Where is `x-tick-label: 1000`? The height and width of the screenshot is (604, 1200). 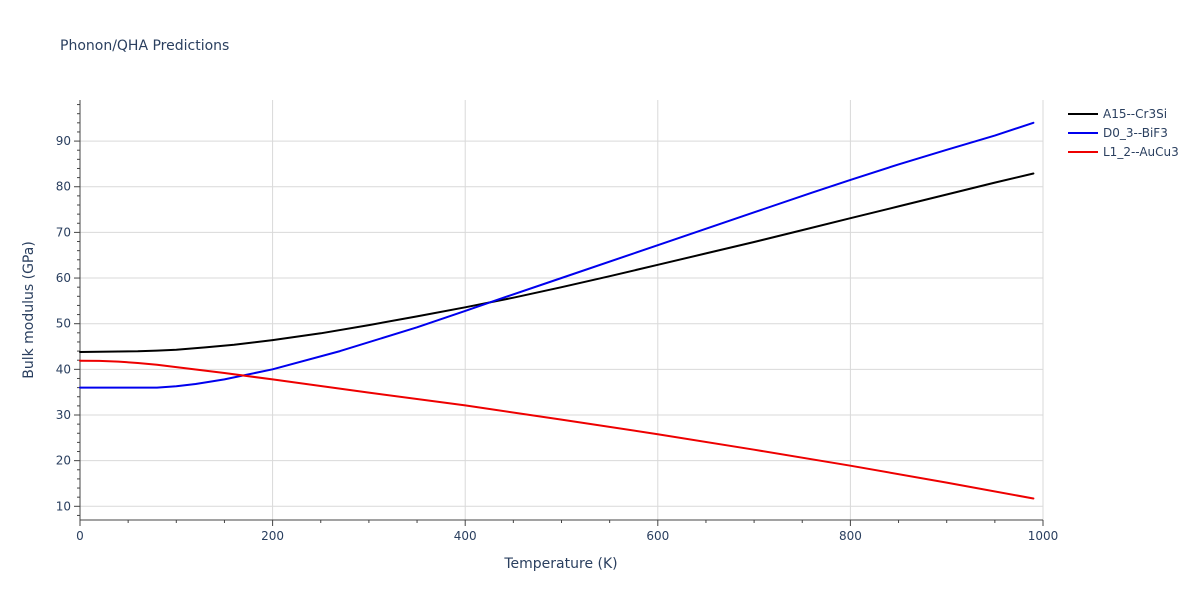
x-tick-label: 1000 is located at coordinates (1043, 536).